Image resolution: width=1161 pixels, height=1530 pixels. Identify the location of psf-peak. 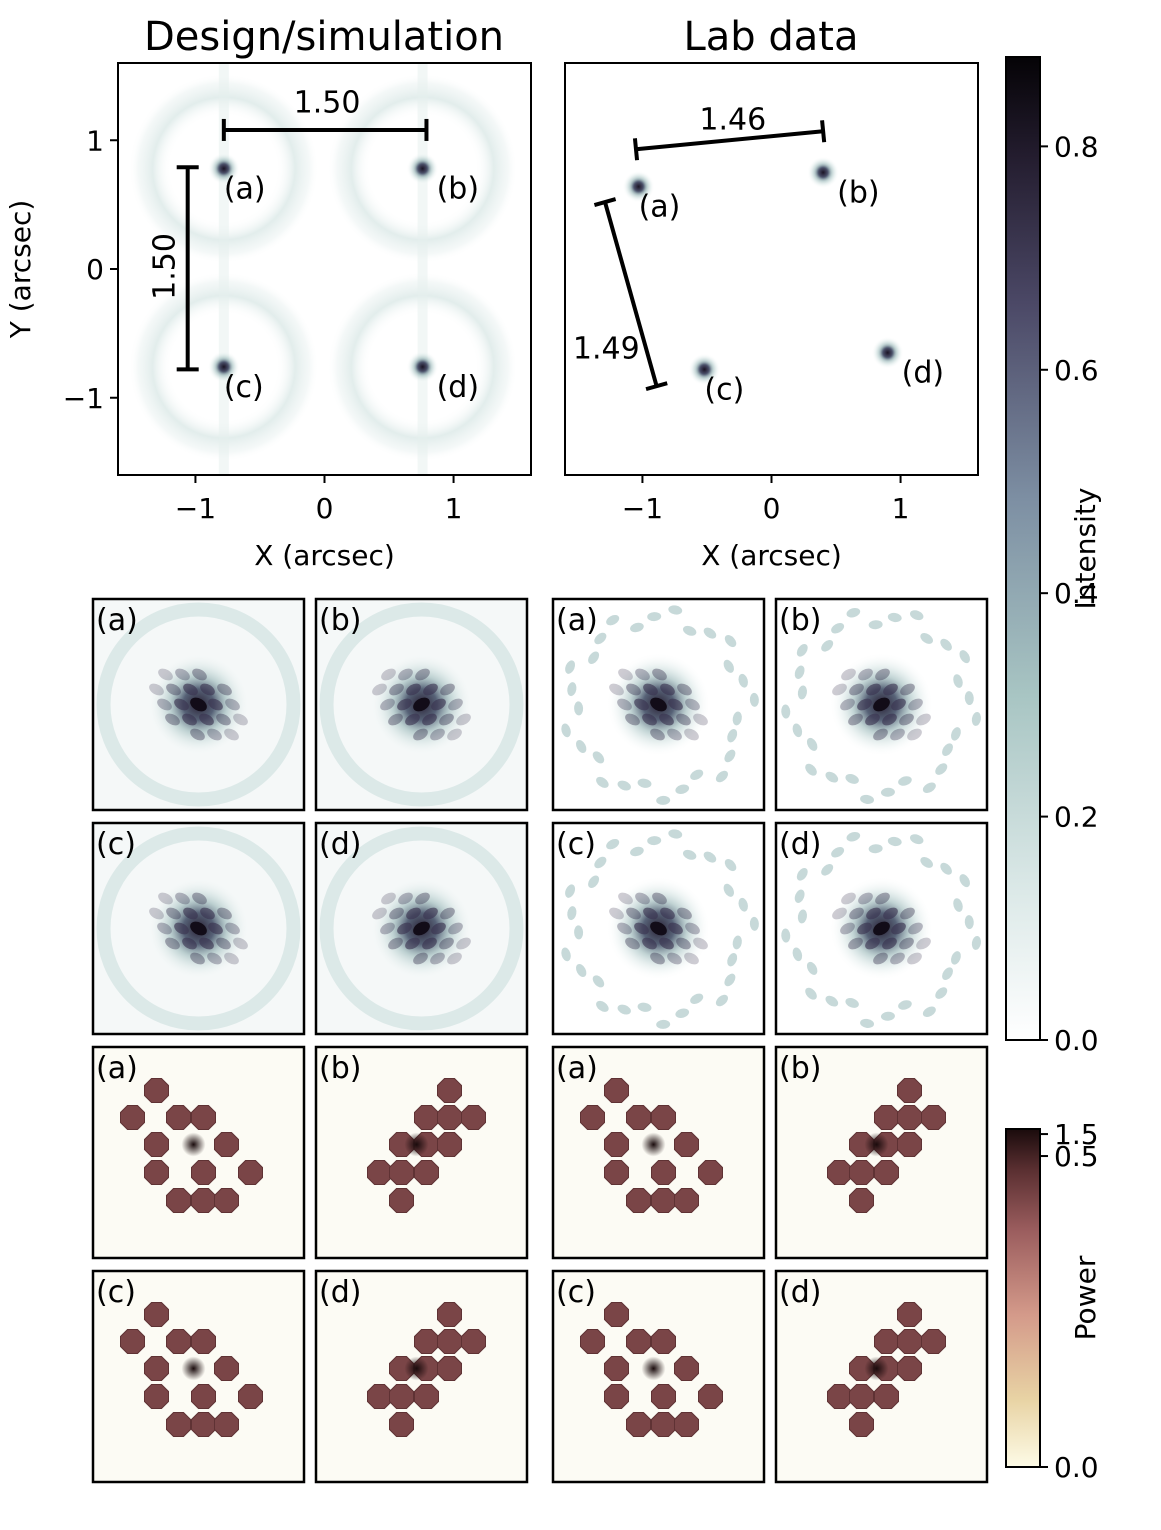
(881, 928).